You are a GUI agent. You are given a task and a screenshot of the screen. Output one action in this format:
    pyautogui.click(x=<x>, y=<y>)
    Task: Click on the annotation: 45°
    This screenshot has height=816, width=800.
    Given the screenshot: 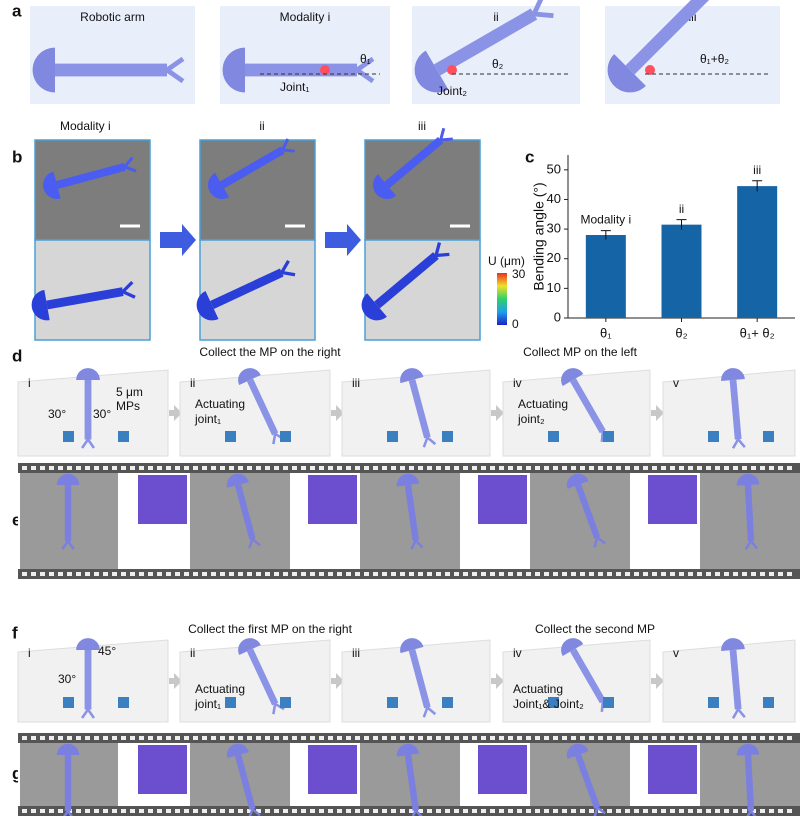 What is the action you would take?
    pyautogui.click(x=107, y=651)
    